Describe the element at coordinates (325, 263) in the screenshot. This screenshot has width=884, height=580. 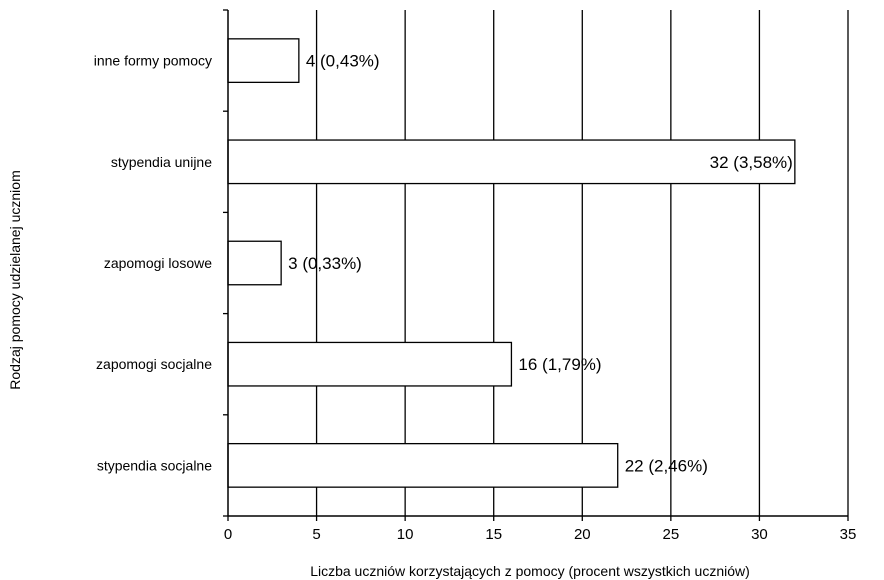
I see `data-label: 3 (0,33%)` at that location.